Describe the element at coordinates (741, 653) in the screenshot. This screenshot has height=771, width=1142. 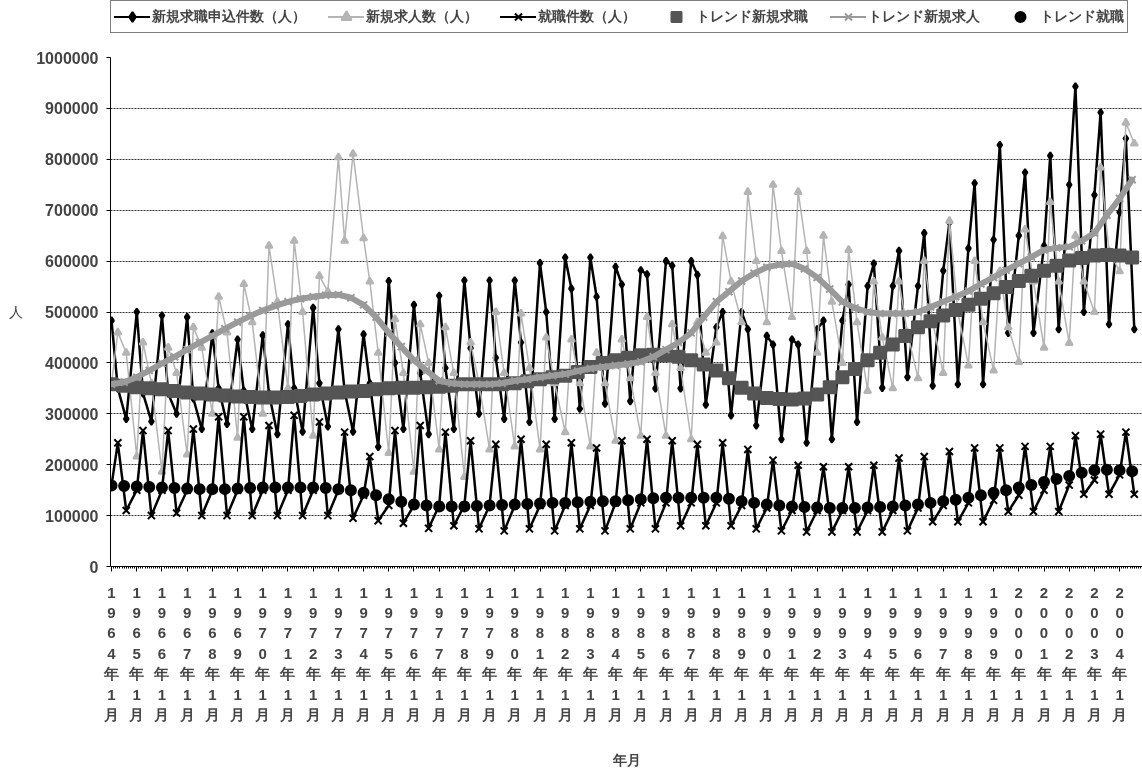
I see `x-tick-label: 1989年 1月` at that location.